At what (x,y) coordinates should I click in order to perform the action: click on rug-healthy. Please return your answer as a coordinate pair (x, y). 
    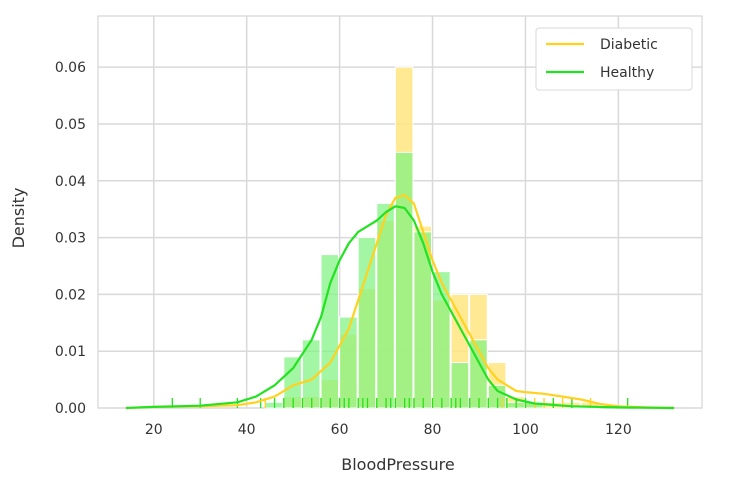
    Looking at the image, I should click on (400, 403).